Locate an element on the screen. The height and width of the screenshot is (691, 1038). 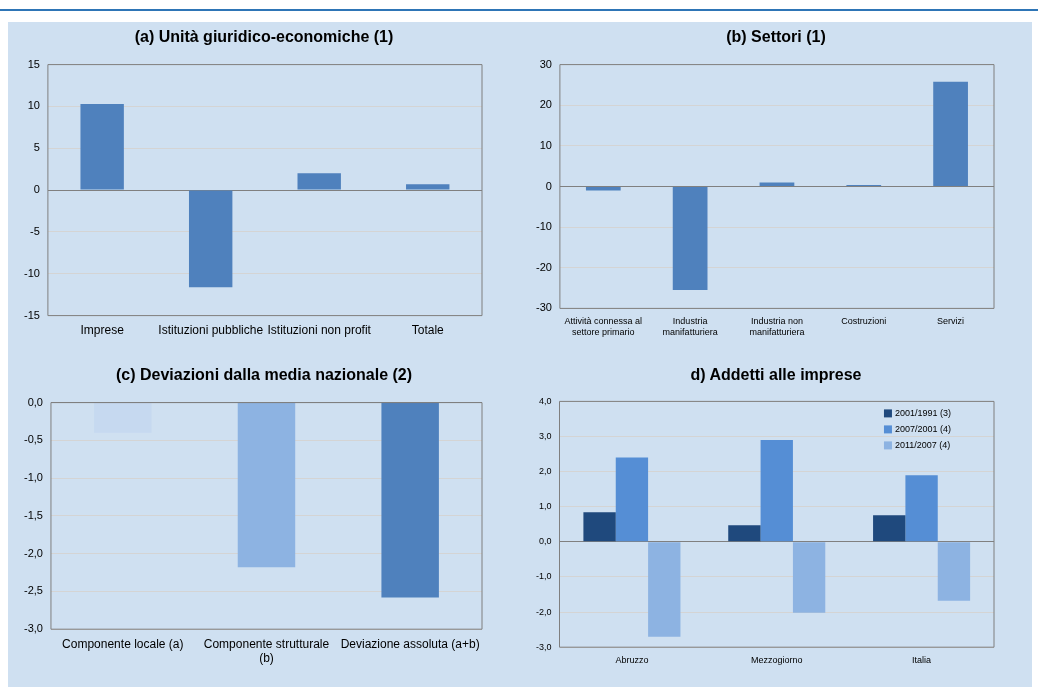
x-tick-label: Mezzogiorno is located at coordinates (776, 660).